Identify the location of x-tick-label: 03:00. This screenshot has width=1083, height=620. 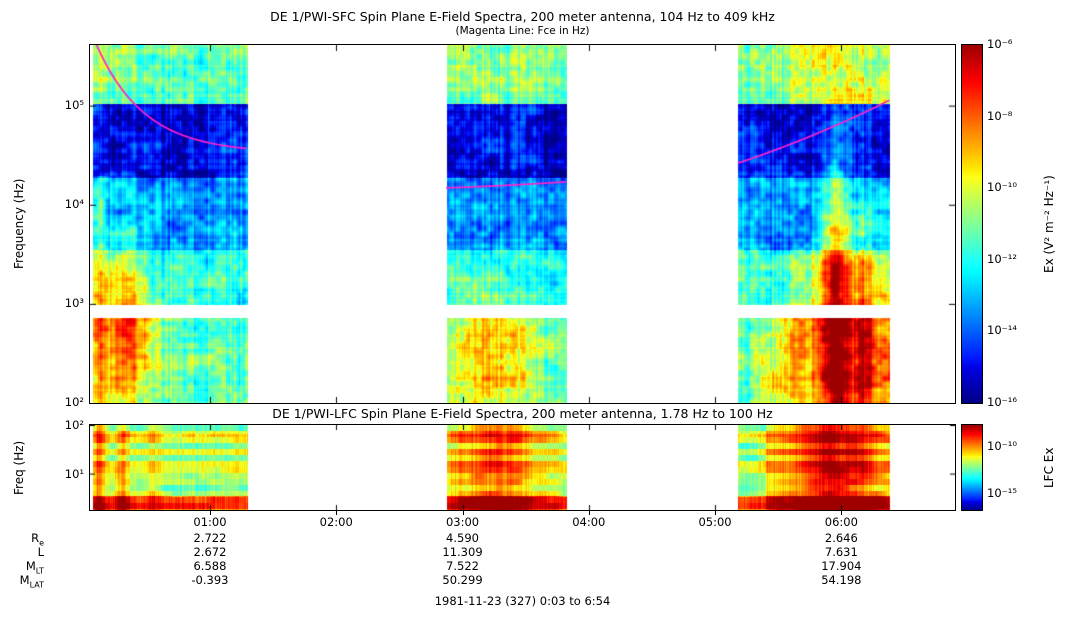
(462, 522).